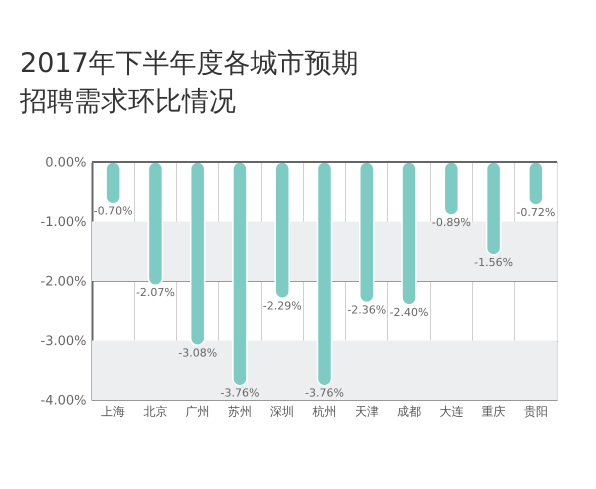 Image resolution: width=596 pixels, height=489 pixels. Describe the element at coordinates (494, 262) in the screenshot. I see `data-label: -1.56%` at that location.